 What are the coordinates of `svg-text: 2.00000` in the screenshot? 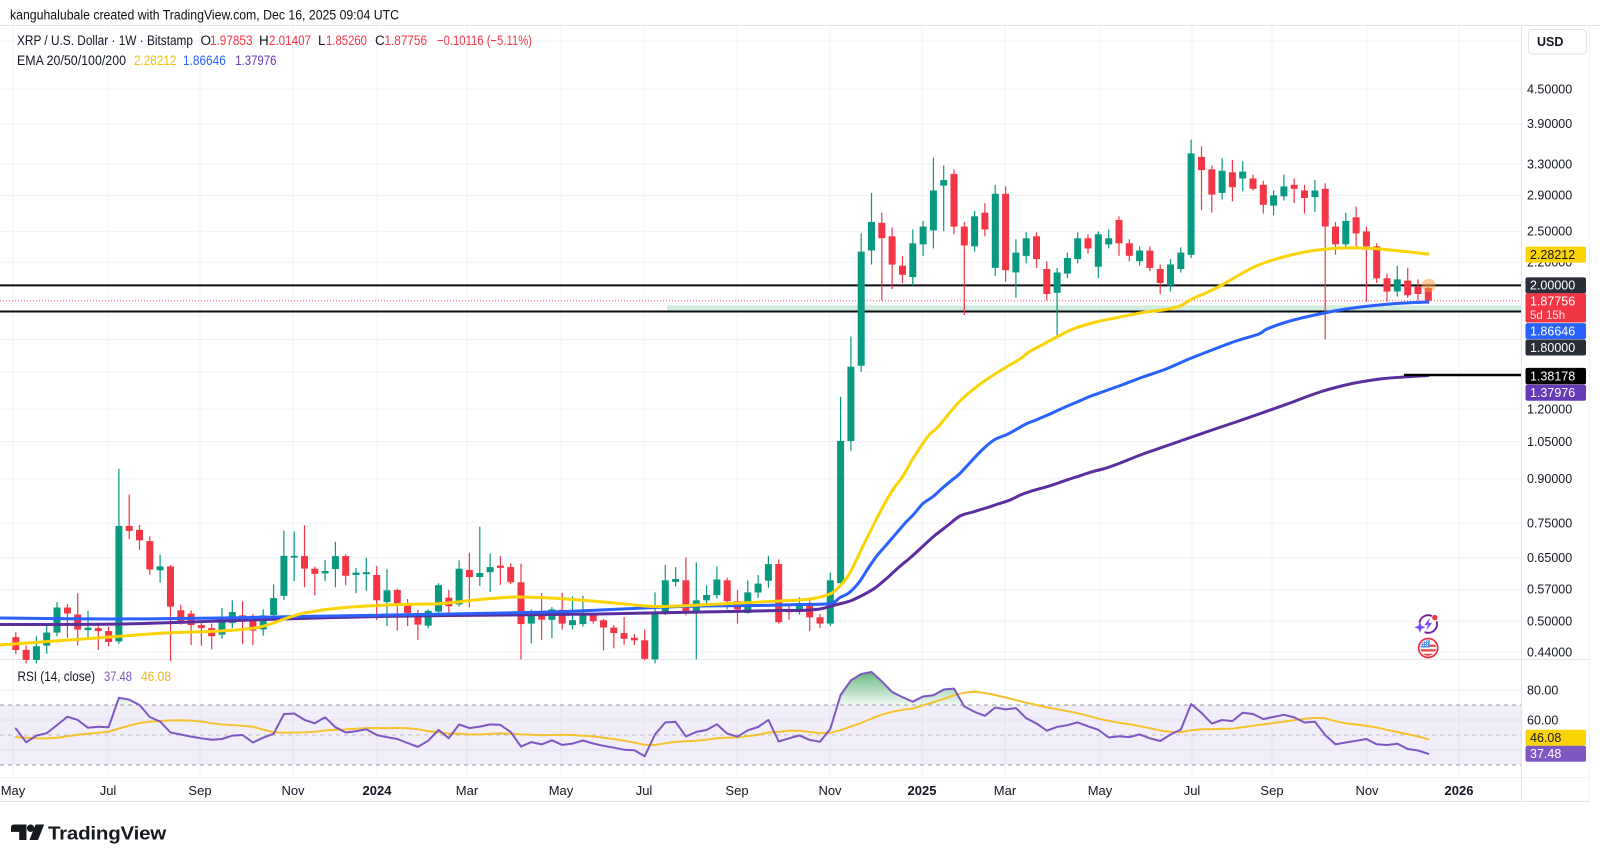 It's located at (1552, 286).